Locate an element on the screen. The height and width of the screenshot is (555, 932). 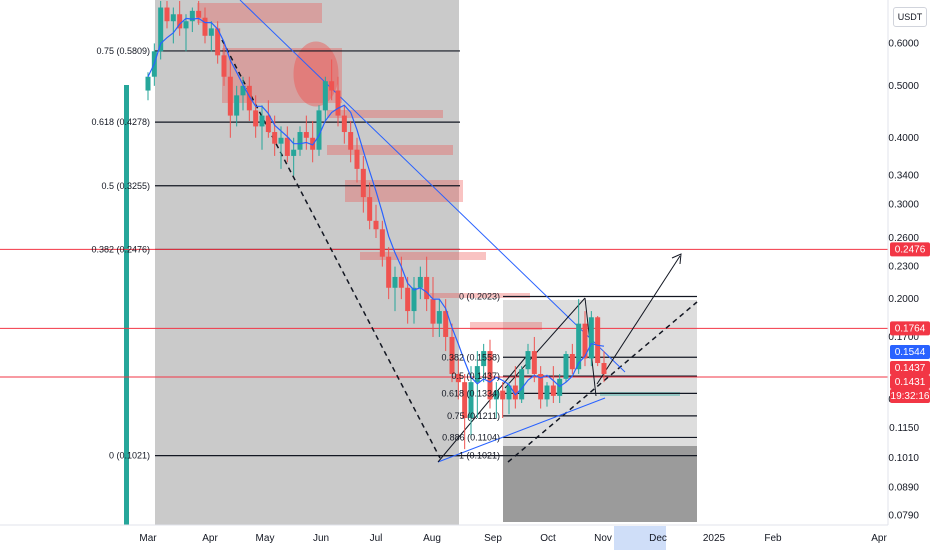
fib-main-label-0: 0.75 (0.5809) is located at coordinates (123, 51).